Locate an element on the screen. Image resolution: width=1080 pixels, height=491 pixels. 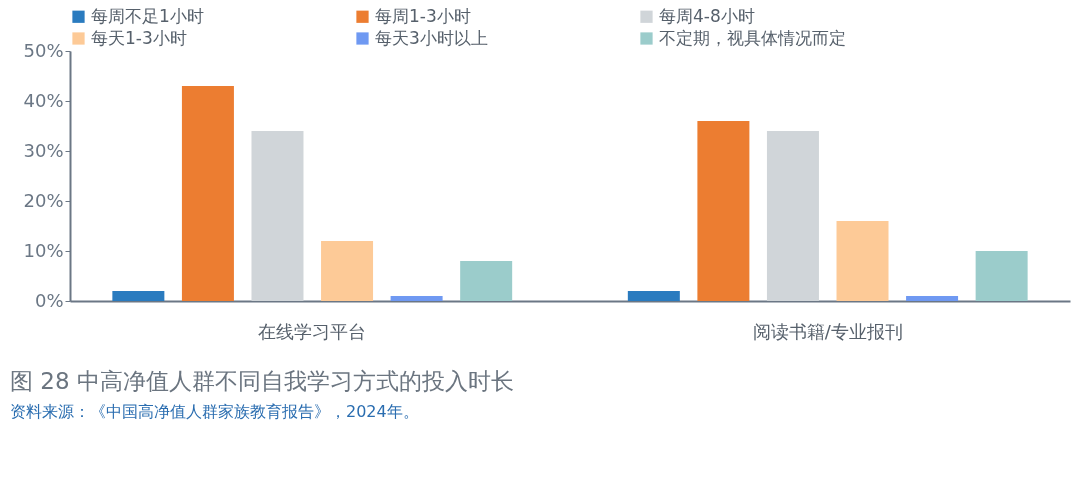
legend-label: 每天3小时以上 is located at coordinates (431, 37).